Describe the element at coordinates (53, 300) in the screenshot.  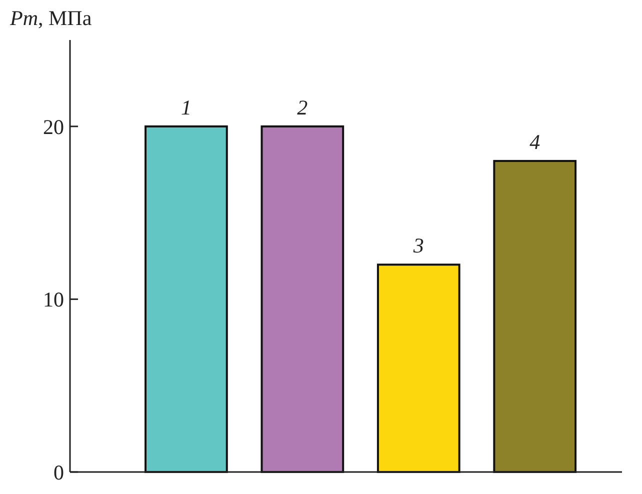
I see `y-tick-label: 10` at that location.